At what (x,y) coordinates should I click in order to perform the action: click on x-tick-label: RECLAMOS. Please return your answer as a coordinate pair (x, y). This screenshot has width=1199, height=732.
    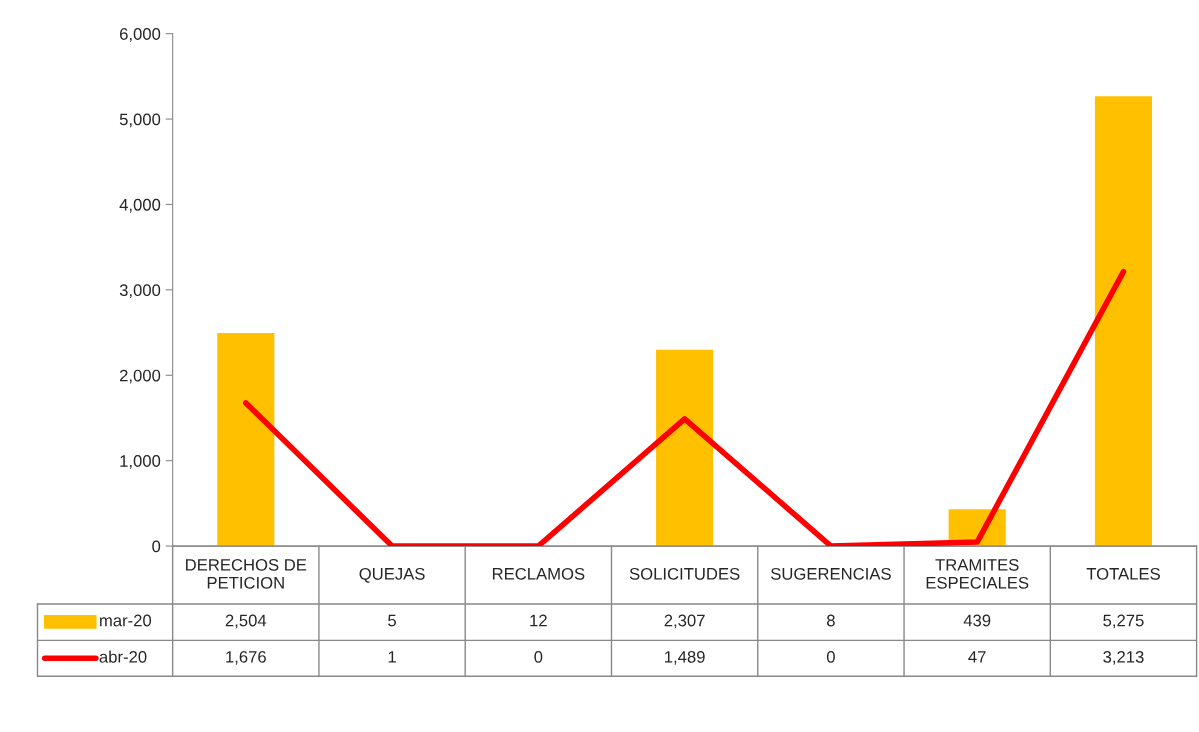
    Looking at the image, I should click on (538, 573).